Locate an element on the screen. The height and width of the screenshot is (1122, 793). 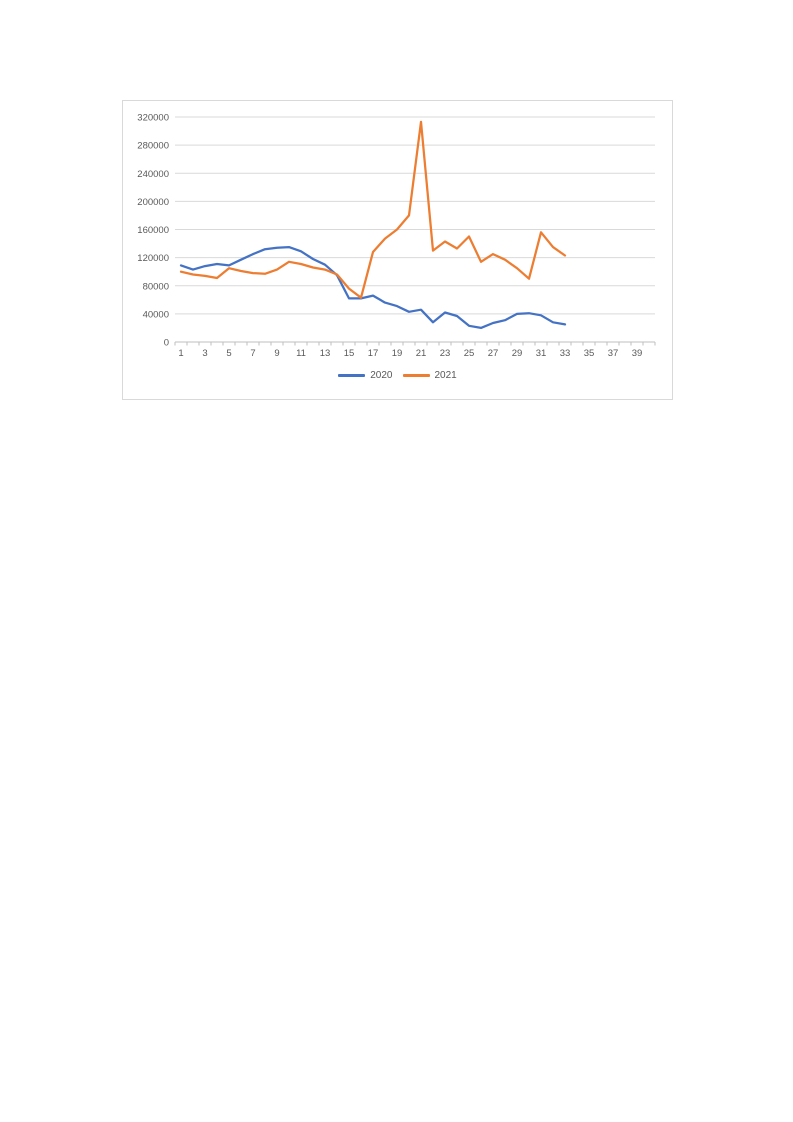
legend-item-2021: 2021 is located at coordinates (429, 375).